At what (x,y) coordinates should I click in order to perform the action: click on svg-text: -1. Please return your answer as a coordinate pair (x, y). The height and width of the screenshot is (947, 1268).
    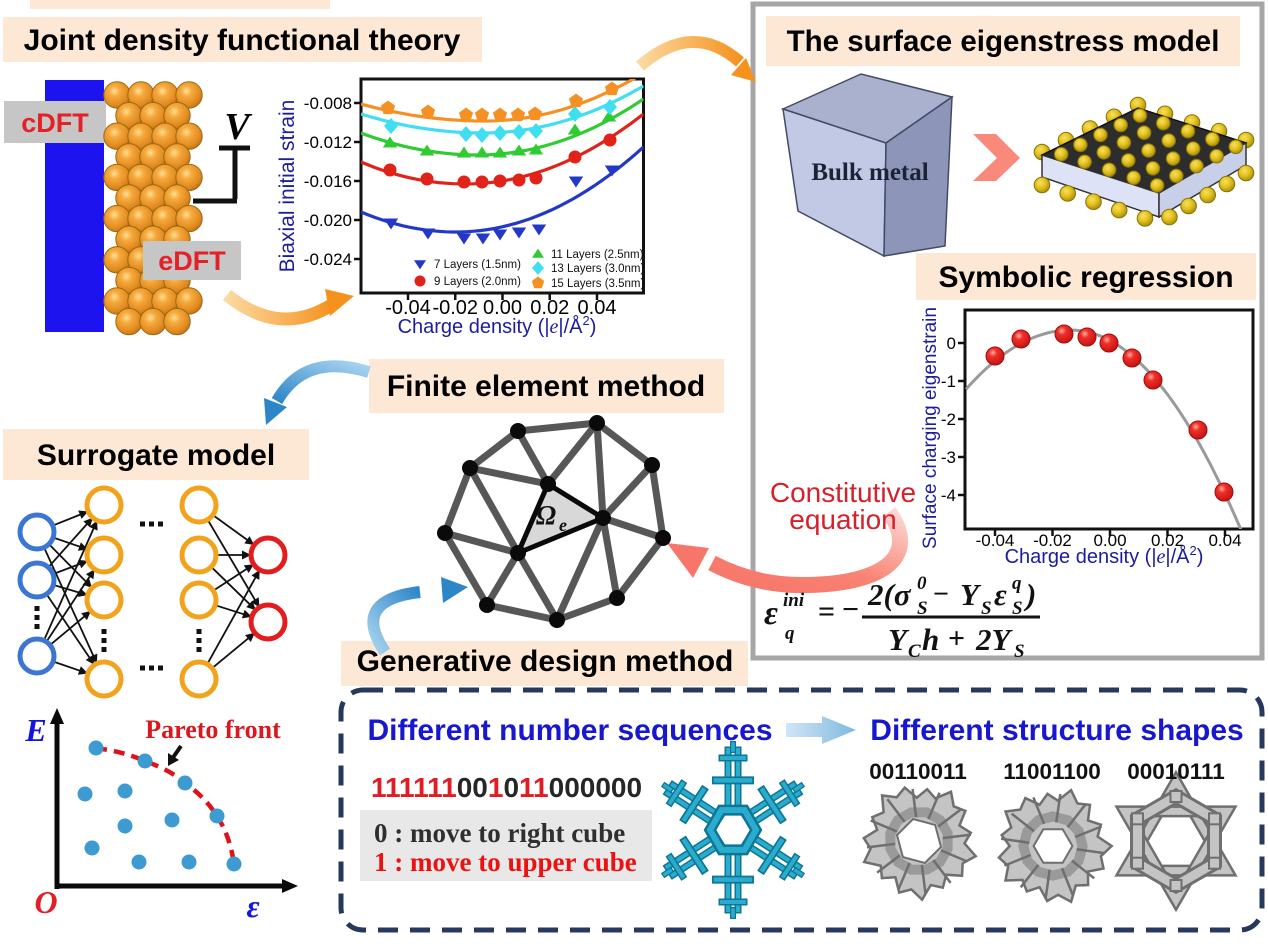
    Looking at the image, I should click on (948, 381).